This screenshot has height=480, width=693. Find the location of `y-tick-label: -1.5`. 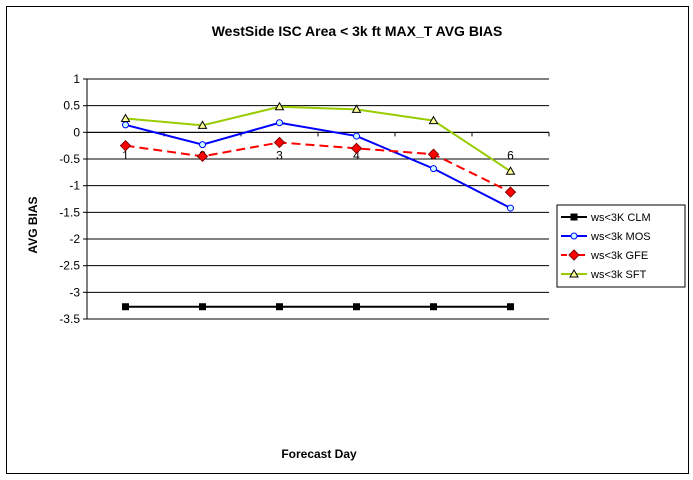

y-tick-label: -1.5 is located at coordinates (69, 212).